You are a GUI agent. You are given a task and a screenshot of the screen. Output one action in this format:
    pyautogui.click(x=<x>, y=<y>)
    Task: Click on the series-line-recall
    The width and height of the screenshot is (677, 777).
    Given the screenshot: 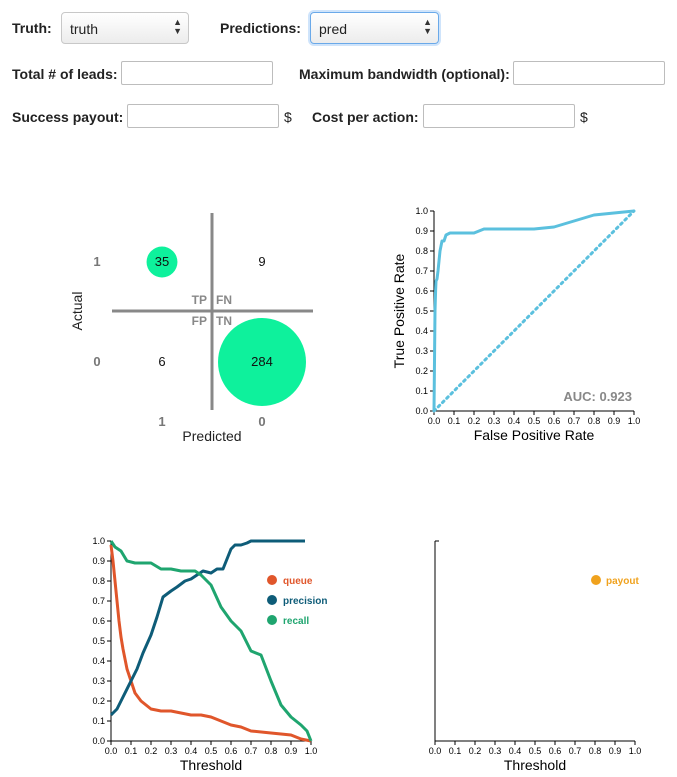 What is the action you would take?
    pyautogui.click(x=211, y=641)
    